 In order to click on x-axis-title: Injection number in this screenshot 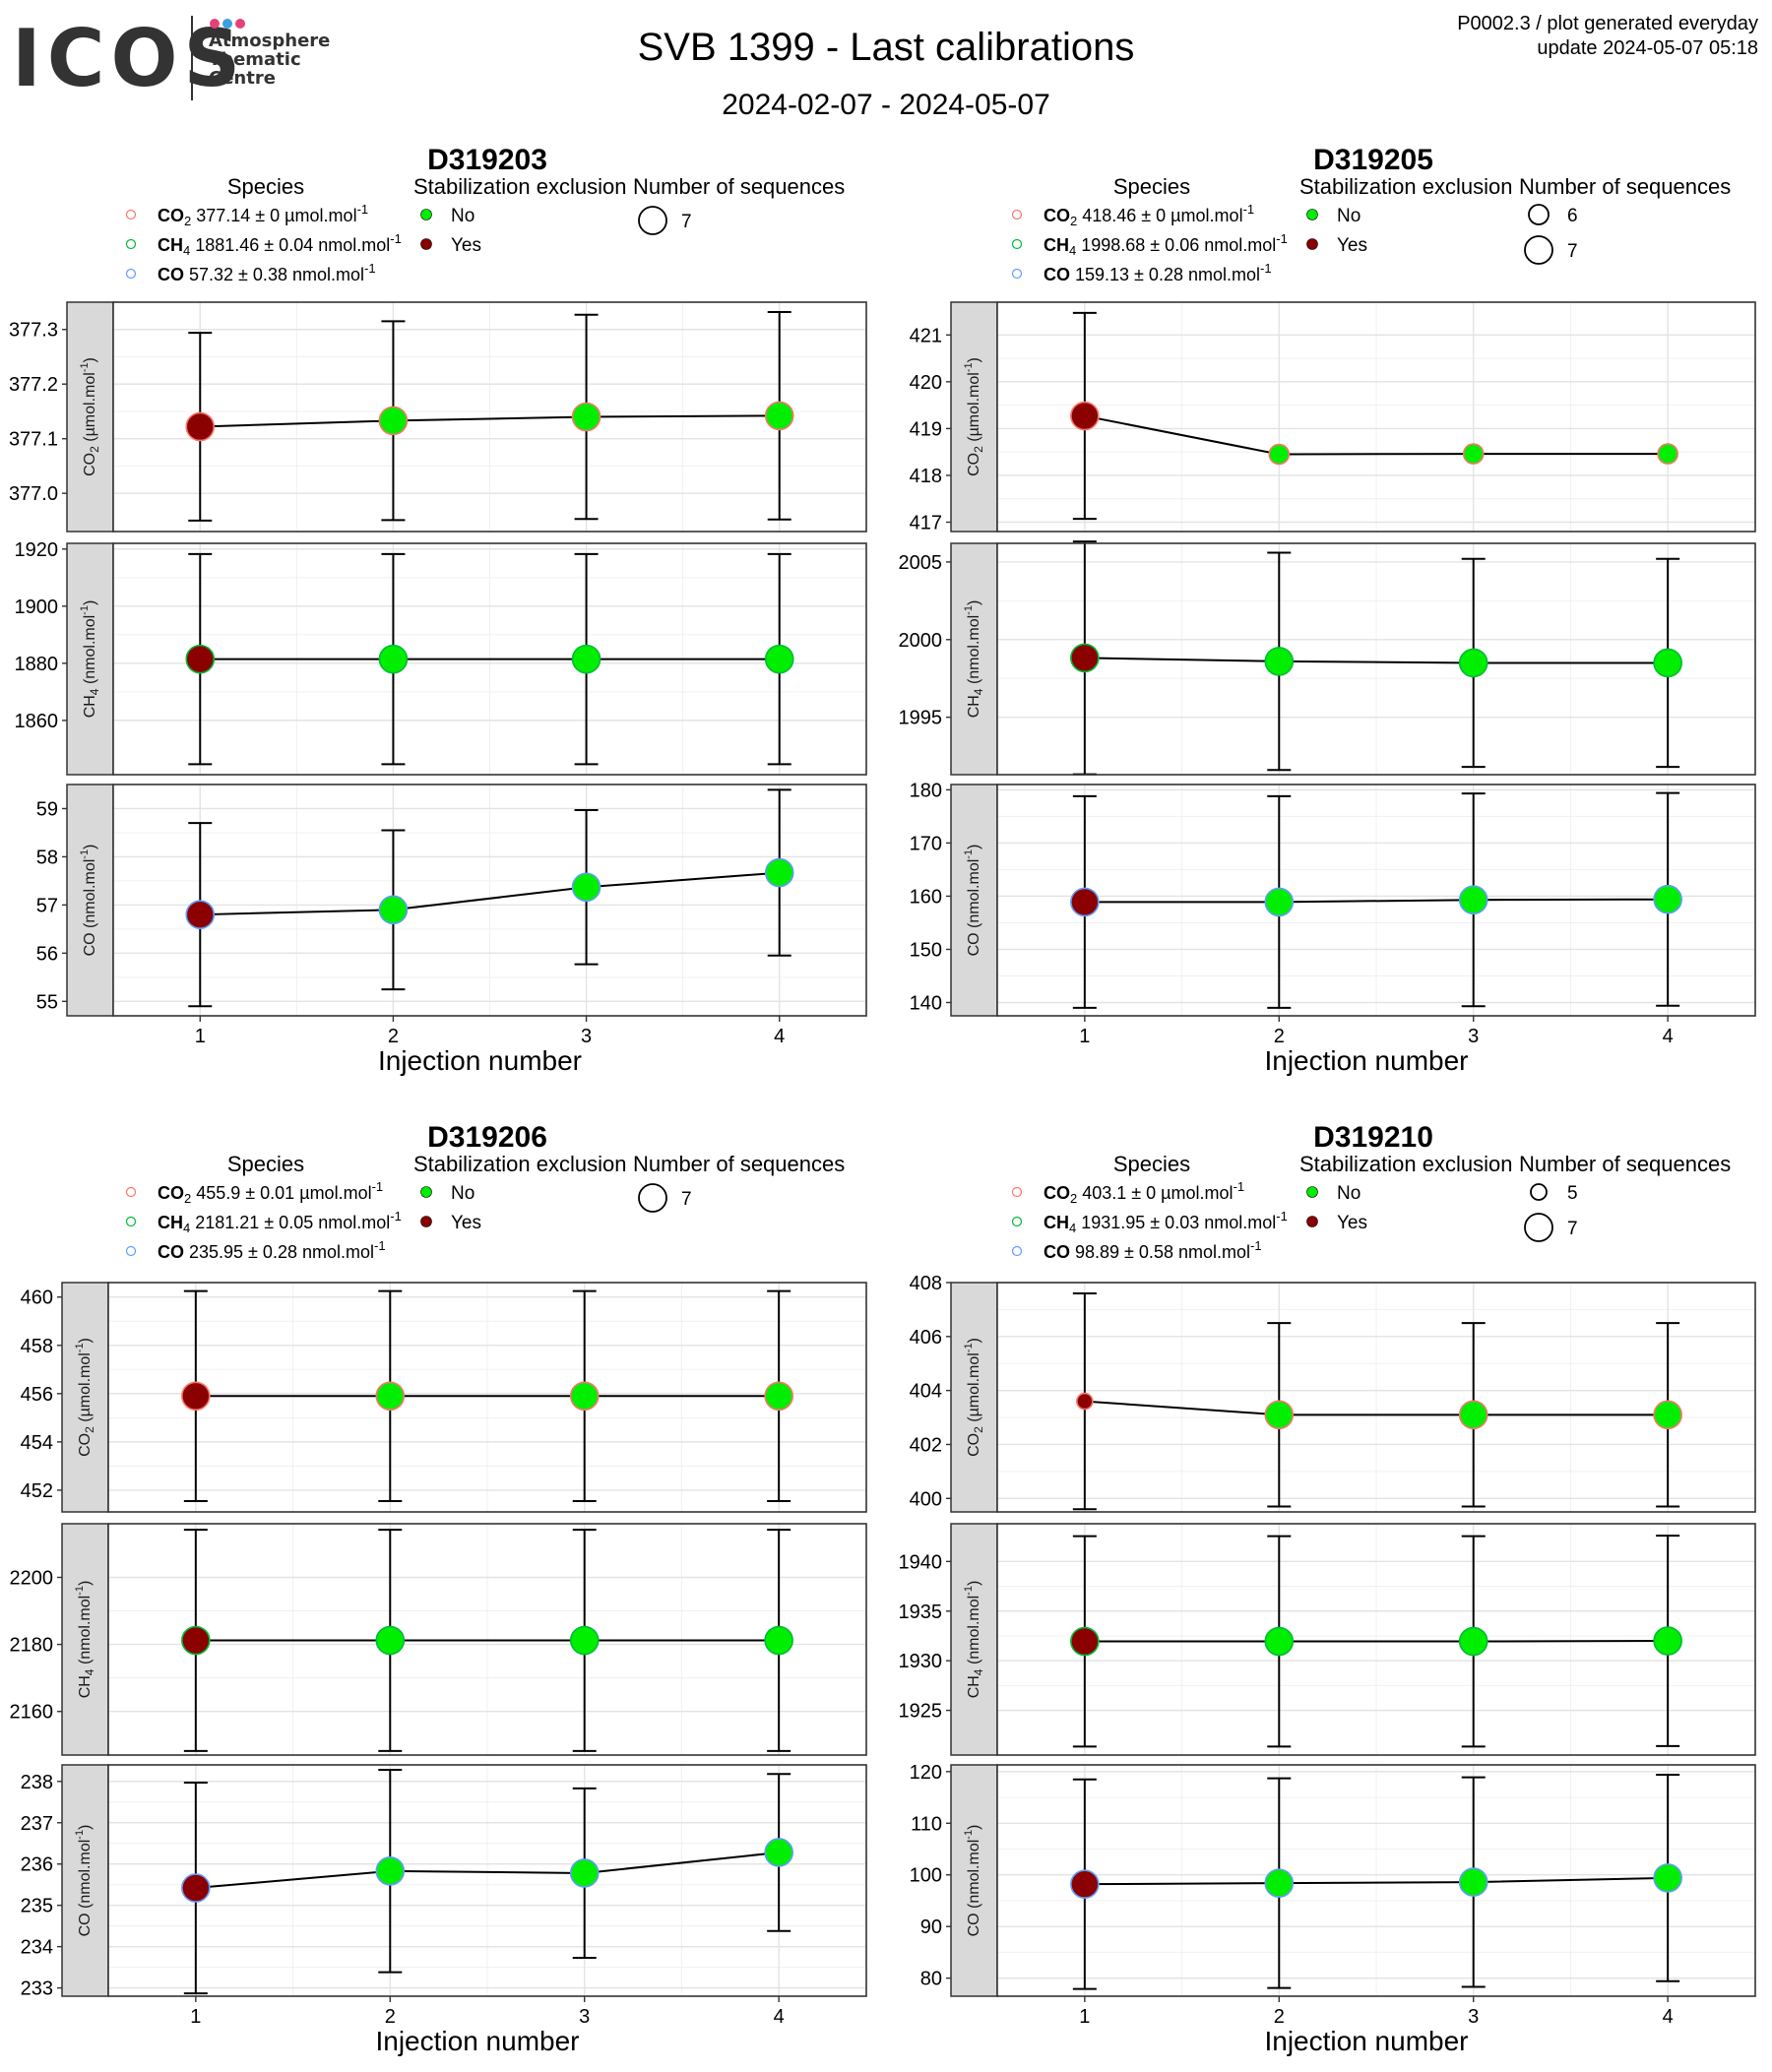, I will do `click(477, 2041)`.